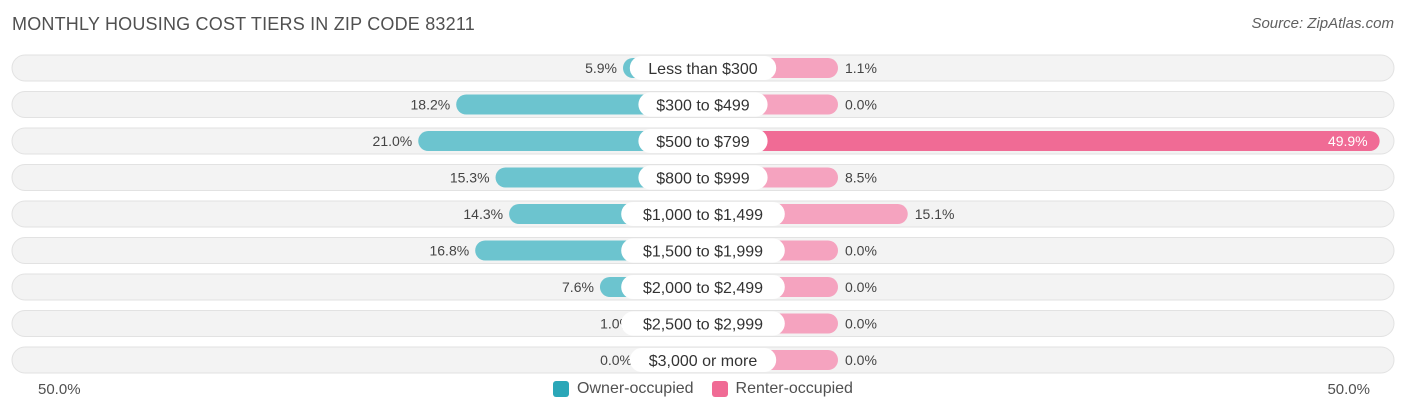 The height and width of the screenshot is (414, 1406). What do you see at coordinates (578, 287) in the screenshot?
I see `owner-value-label: 7.6%` at bounding box center [578, 287].